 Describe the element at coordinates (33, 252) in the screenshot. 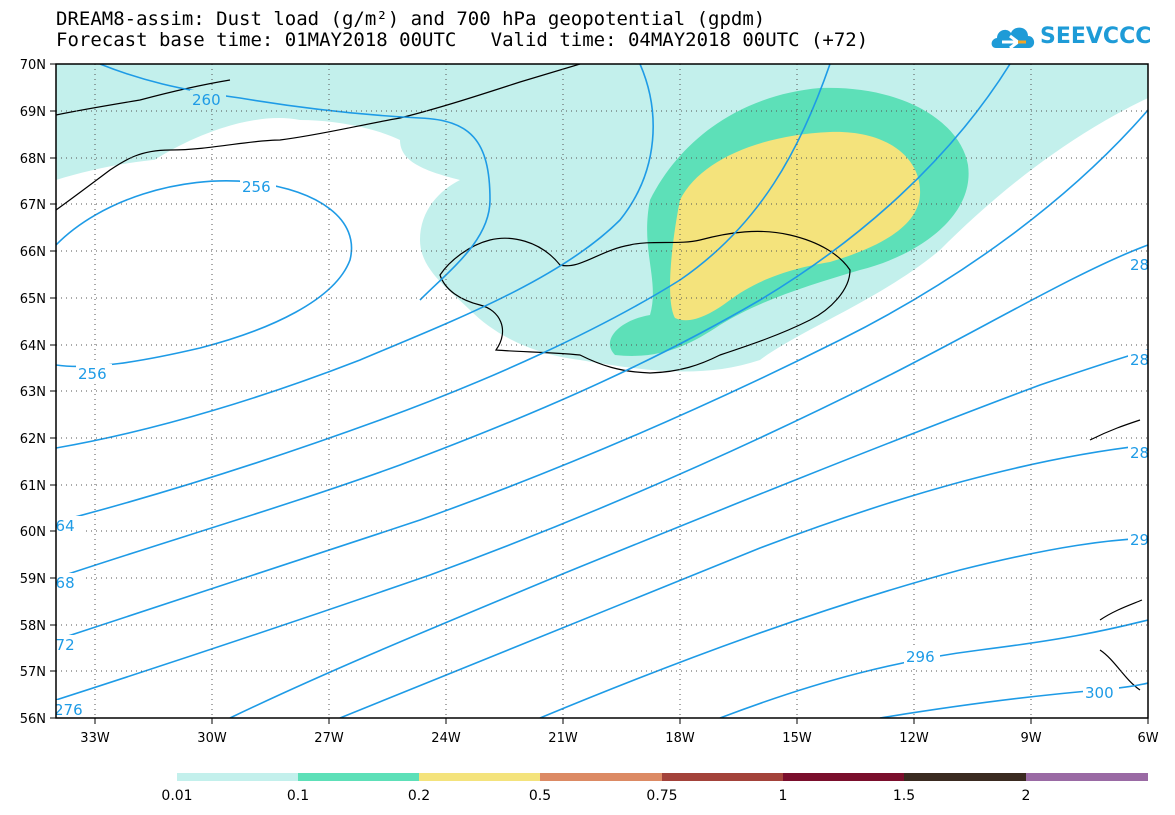

I see `lat-label: 66N` at that location.